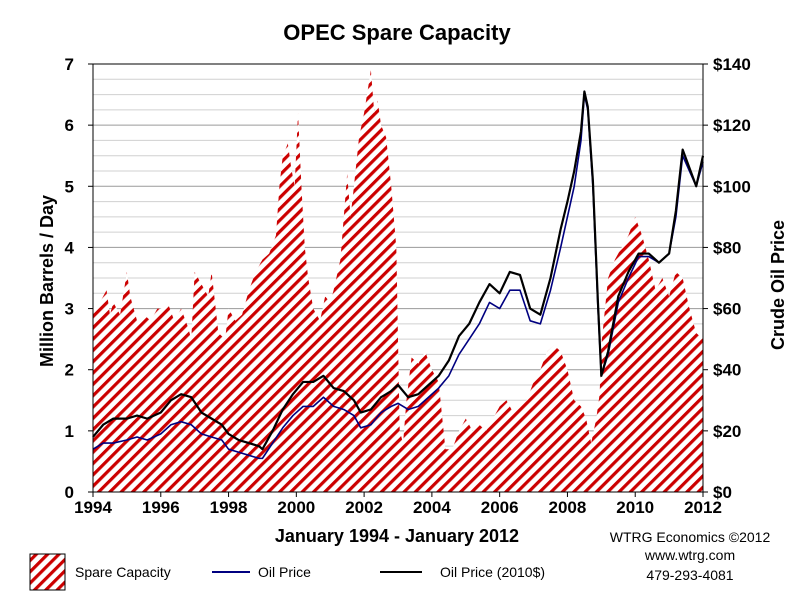  I want to click on legend-swatch-spare-capacity, so click(47, 572).